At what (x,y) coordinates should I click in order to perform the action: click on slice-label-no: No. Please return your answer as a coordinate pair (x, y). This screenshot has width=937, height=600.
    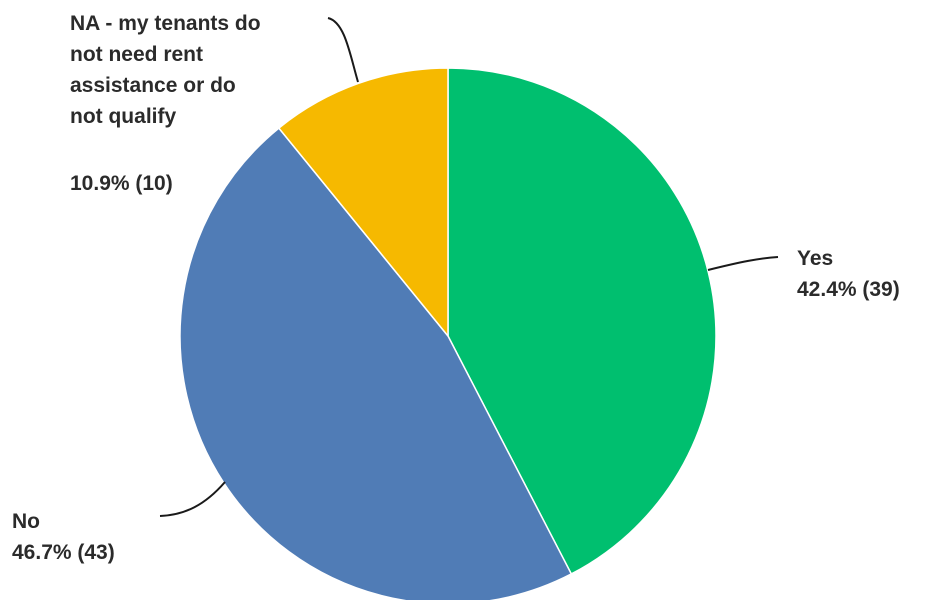
    Looking at the image, I should click on (26, 521).